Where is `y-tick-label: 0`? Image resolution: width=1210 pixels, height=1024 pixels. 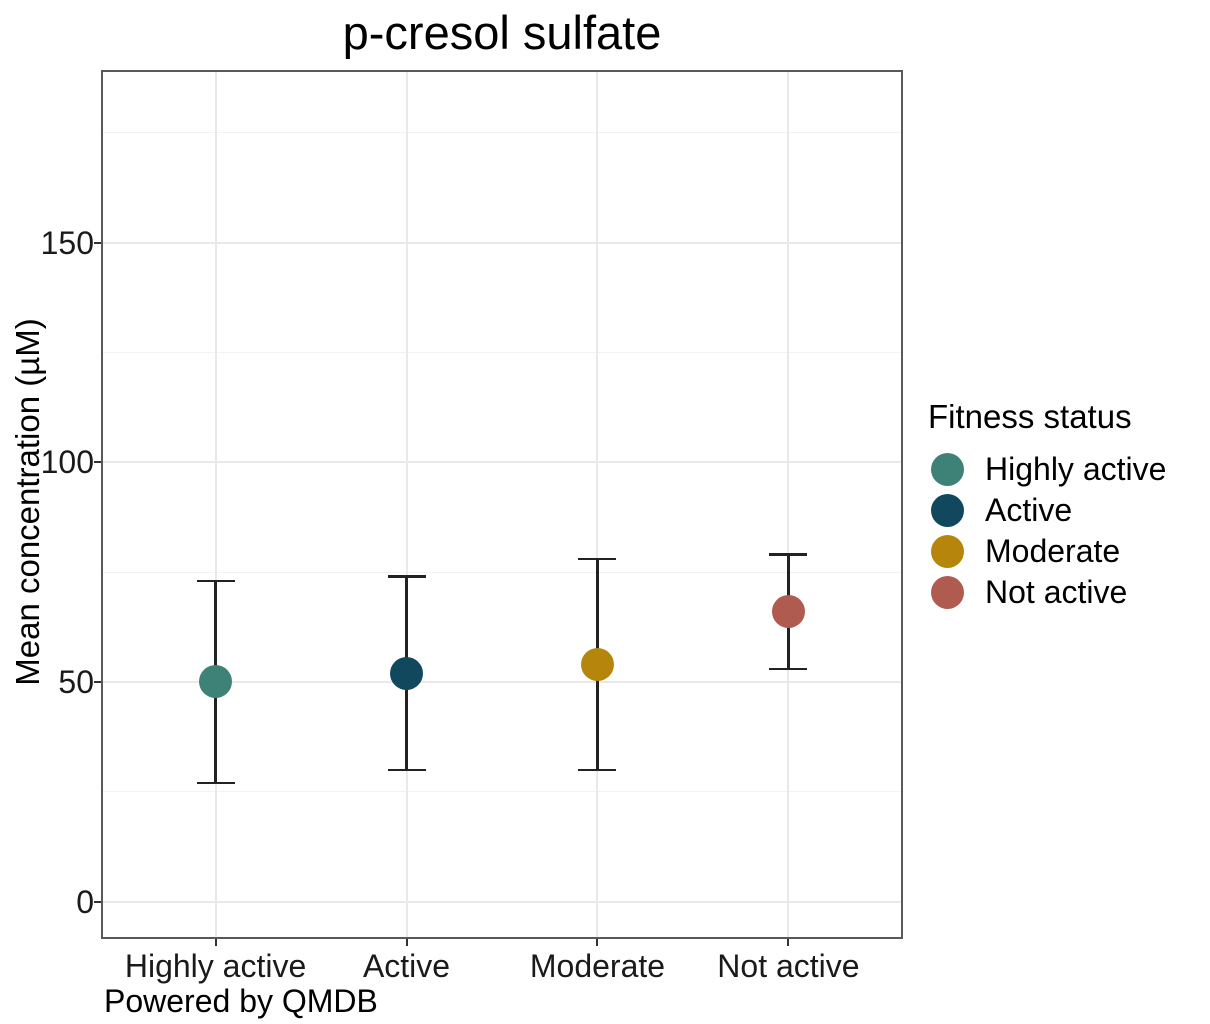 y-tick-label: 0 is located at coordinates (85, 901).